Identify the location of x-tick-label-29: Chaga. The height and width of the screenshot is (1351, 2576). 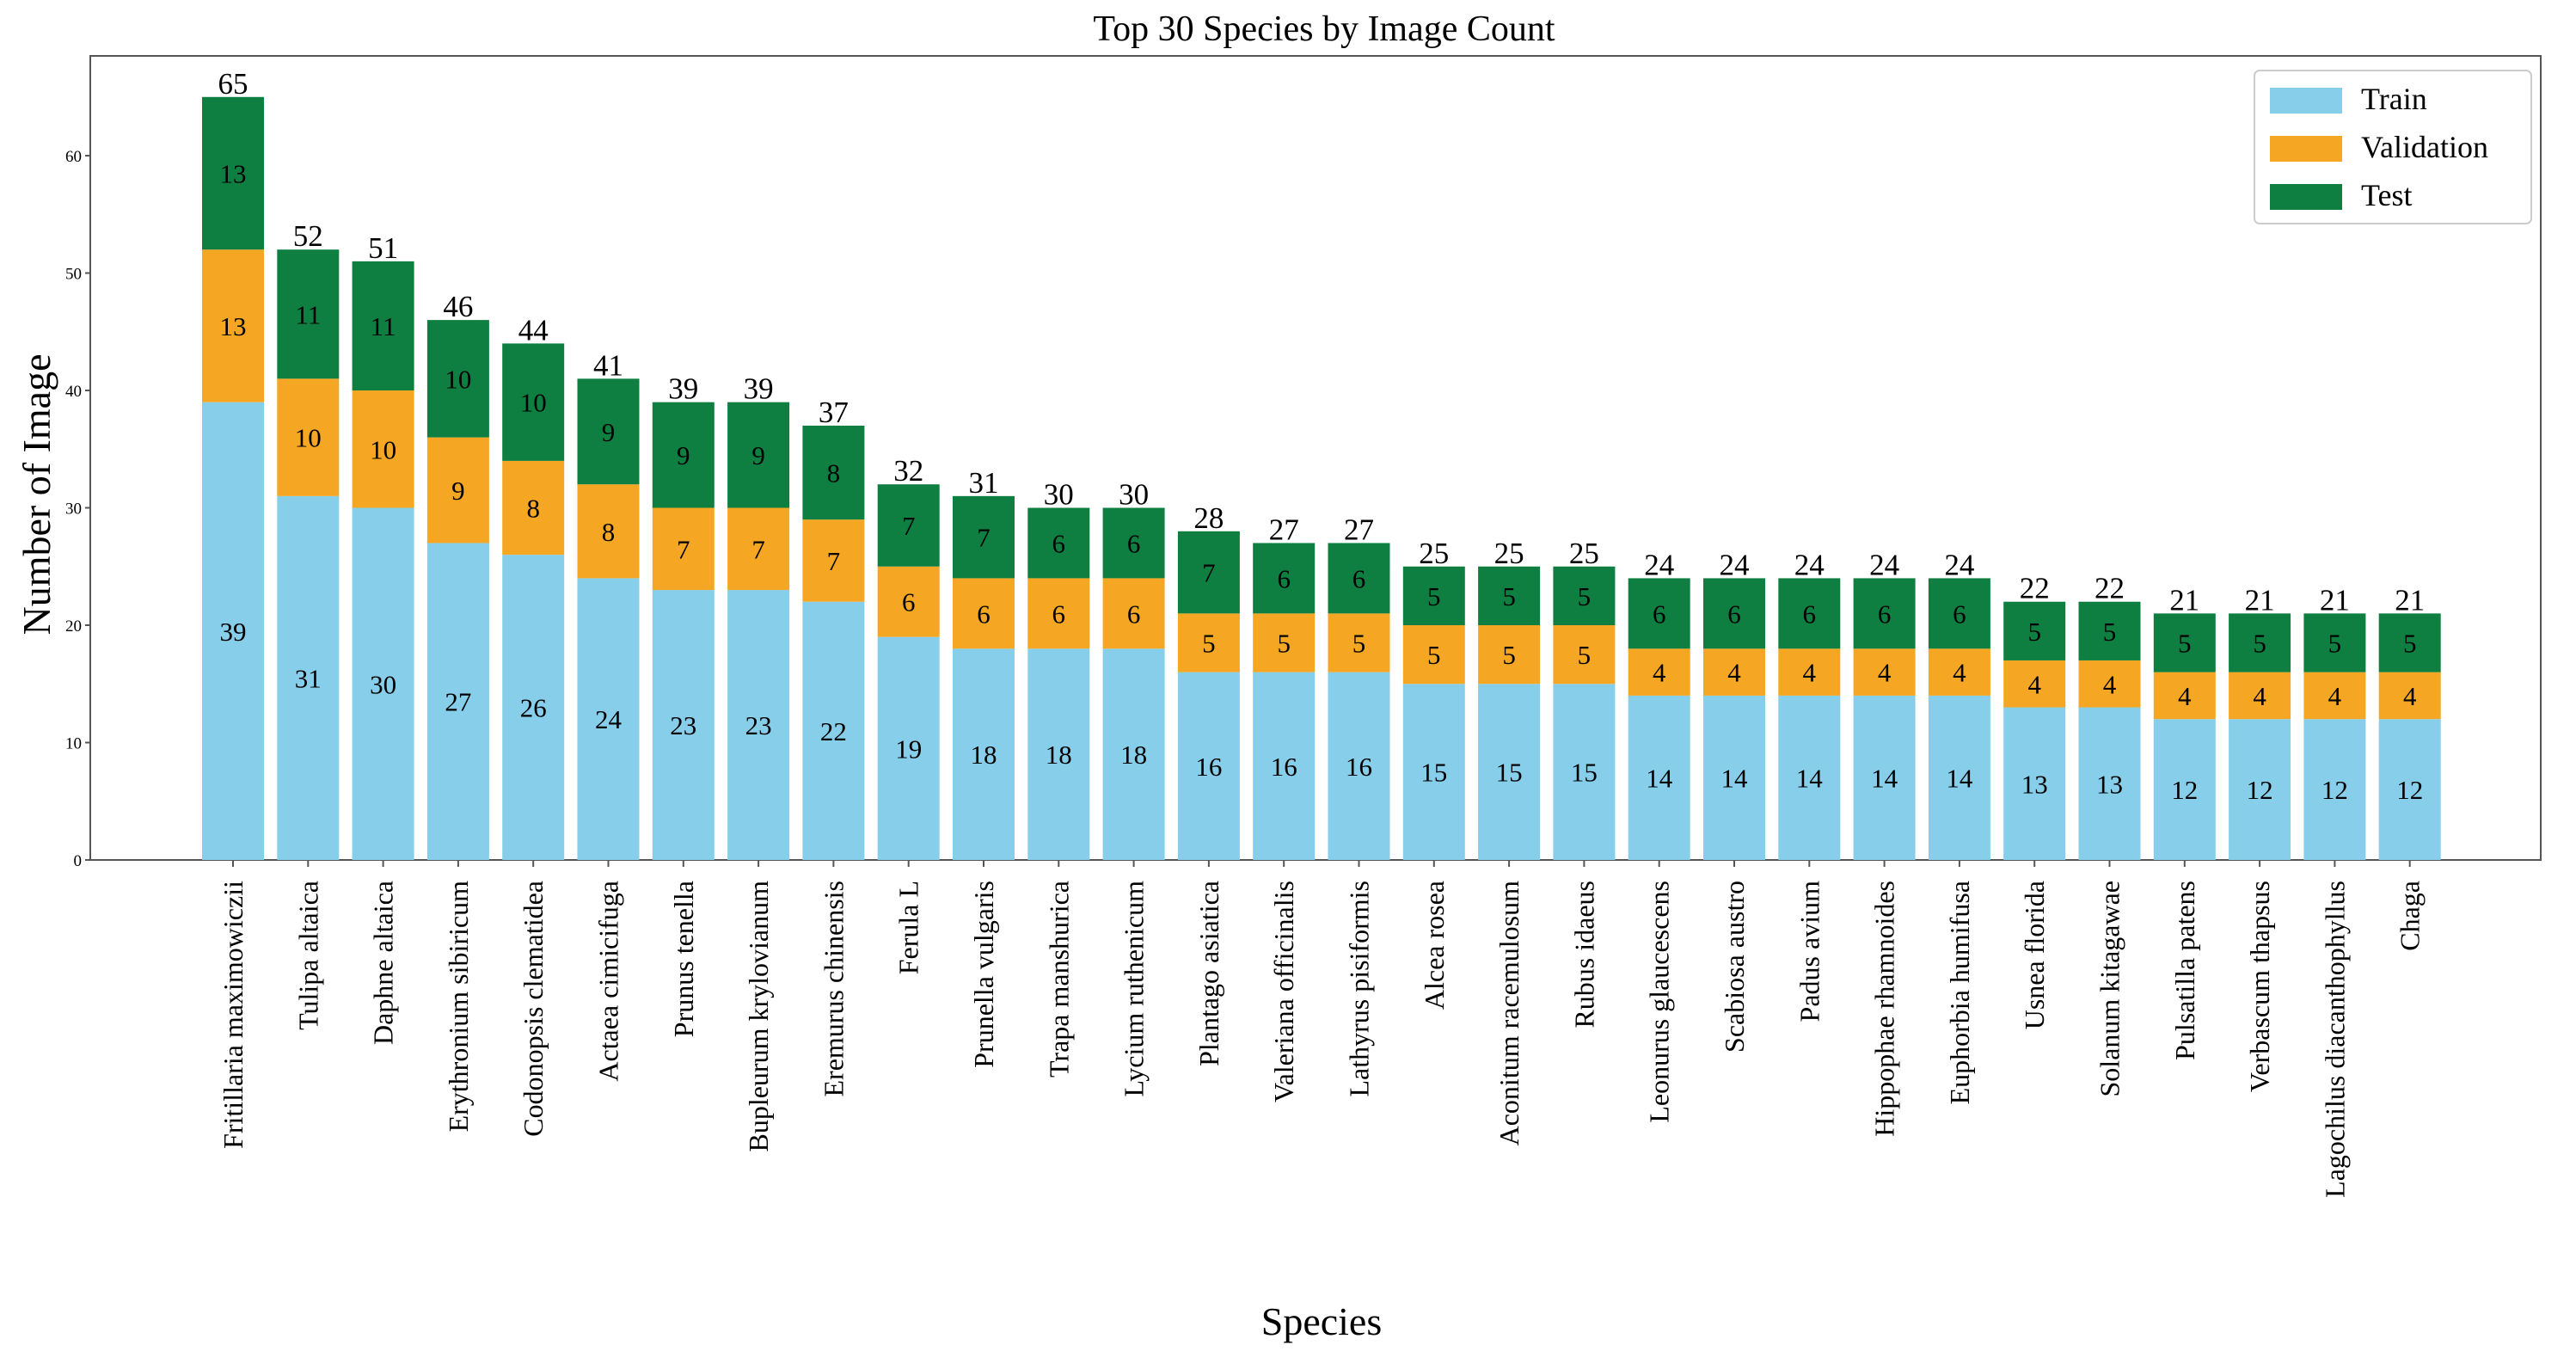
(2410, 916).